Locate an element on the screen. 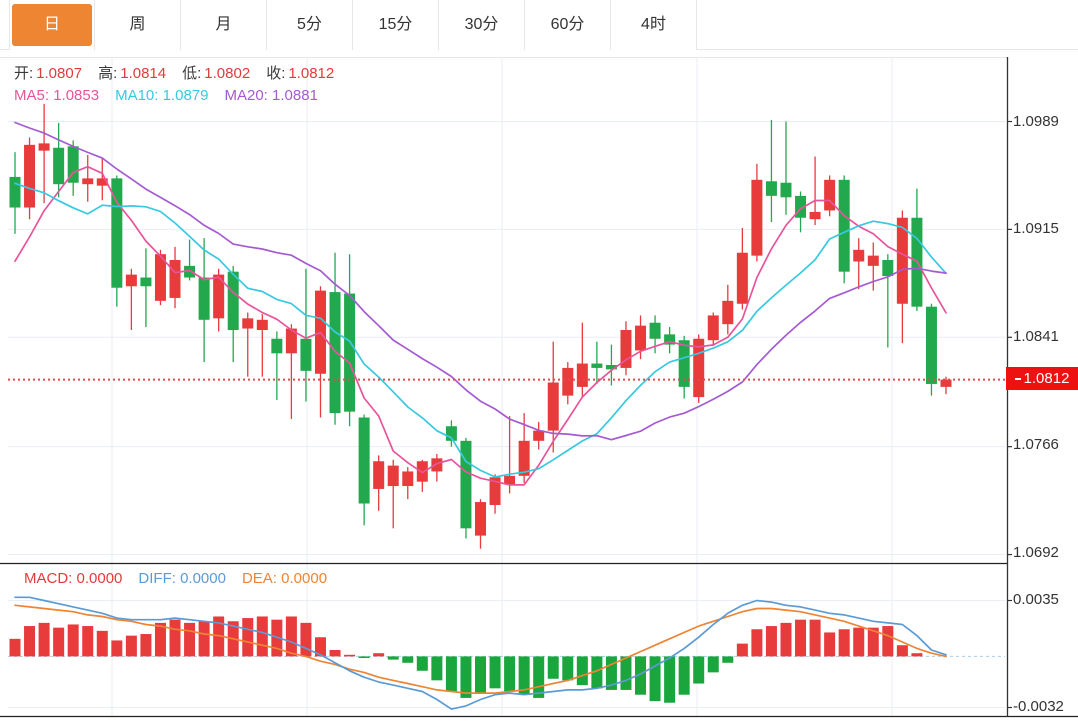 The height and width of the screenshot is (724, 1078). tab-week: 周 is located at coordinates (138, 25).